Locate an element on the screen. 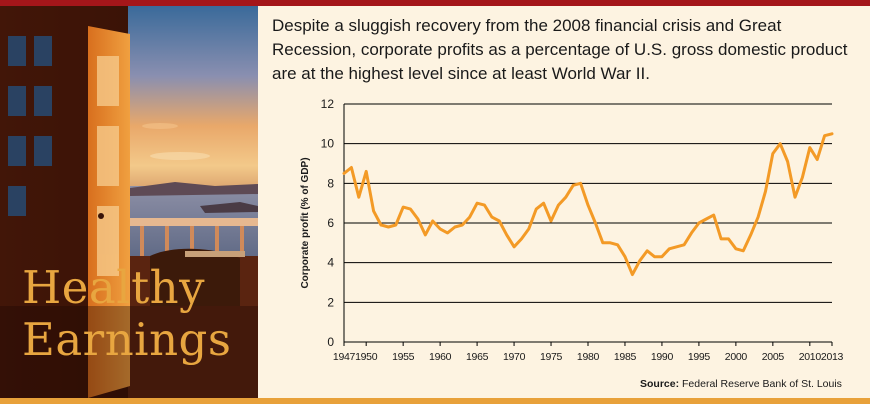 The height and width of the screenshot is (404, 870). feature-title-line-1: Healthy is located at coordinates (114, 287).